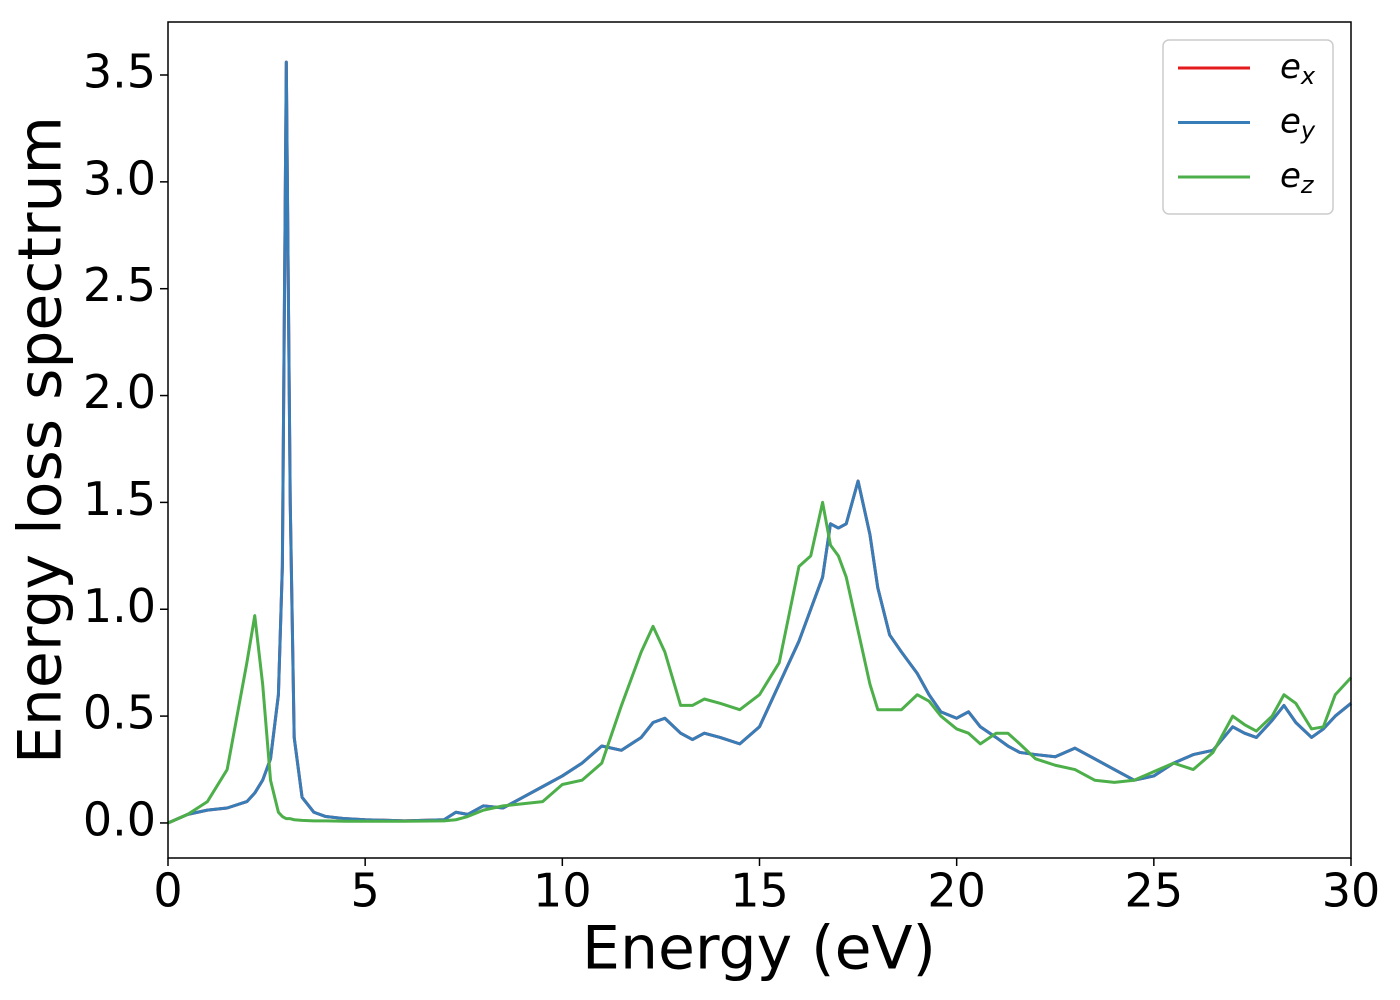 This screenshot has height=1000, width=1400. What do you see at coordinates (365, 891) in the screenshot?
I see `x-tick-label: 5` at bounding box center [365, 891].